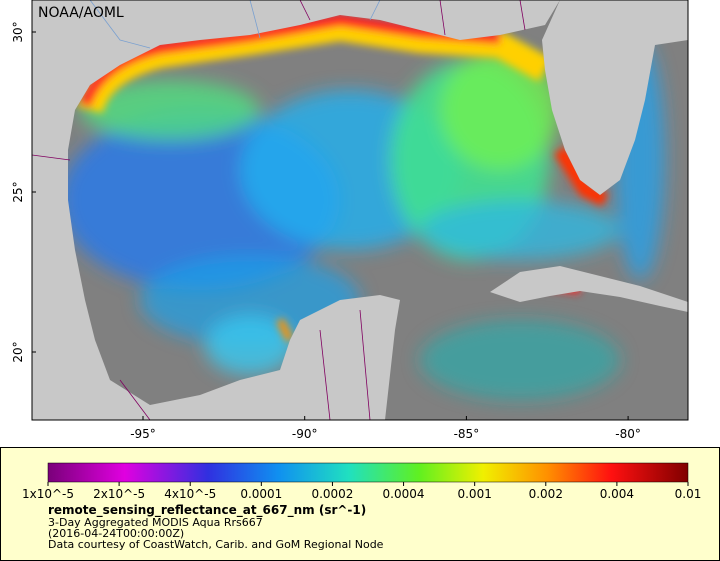  What do you see at coordinates (589, 289) in the screenshot?
I see `land-cuba` at bounding box center [589, 289].